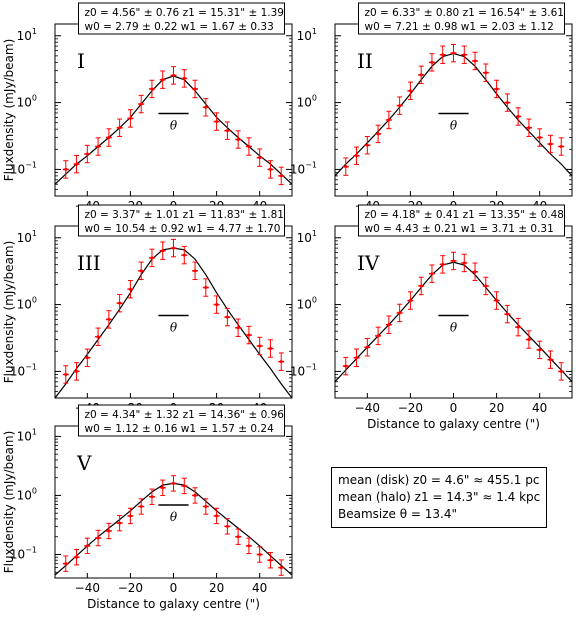 The image size is (581, 622). Describe the element at coordinates (367, 408) in the screenshot. I see `x-tick-label: −40` at that location.